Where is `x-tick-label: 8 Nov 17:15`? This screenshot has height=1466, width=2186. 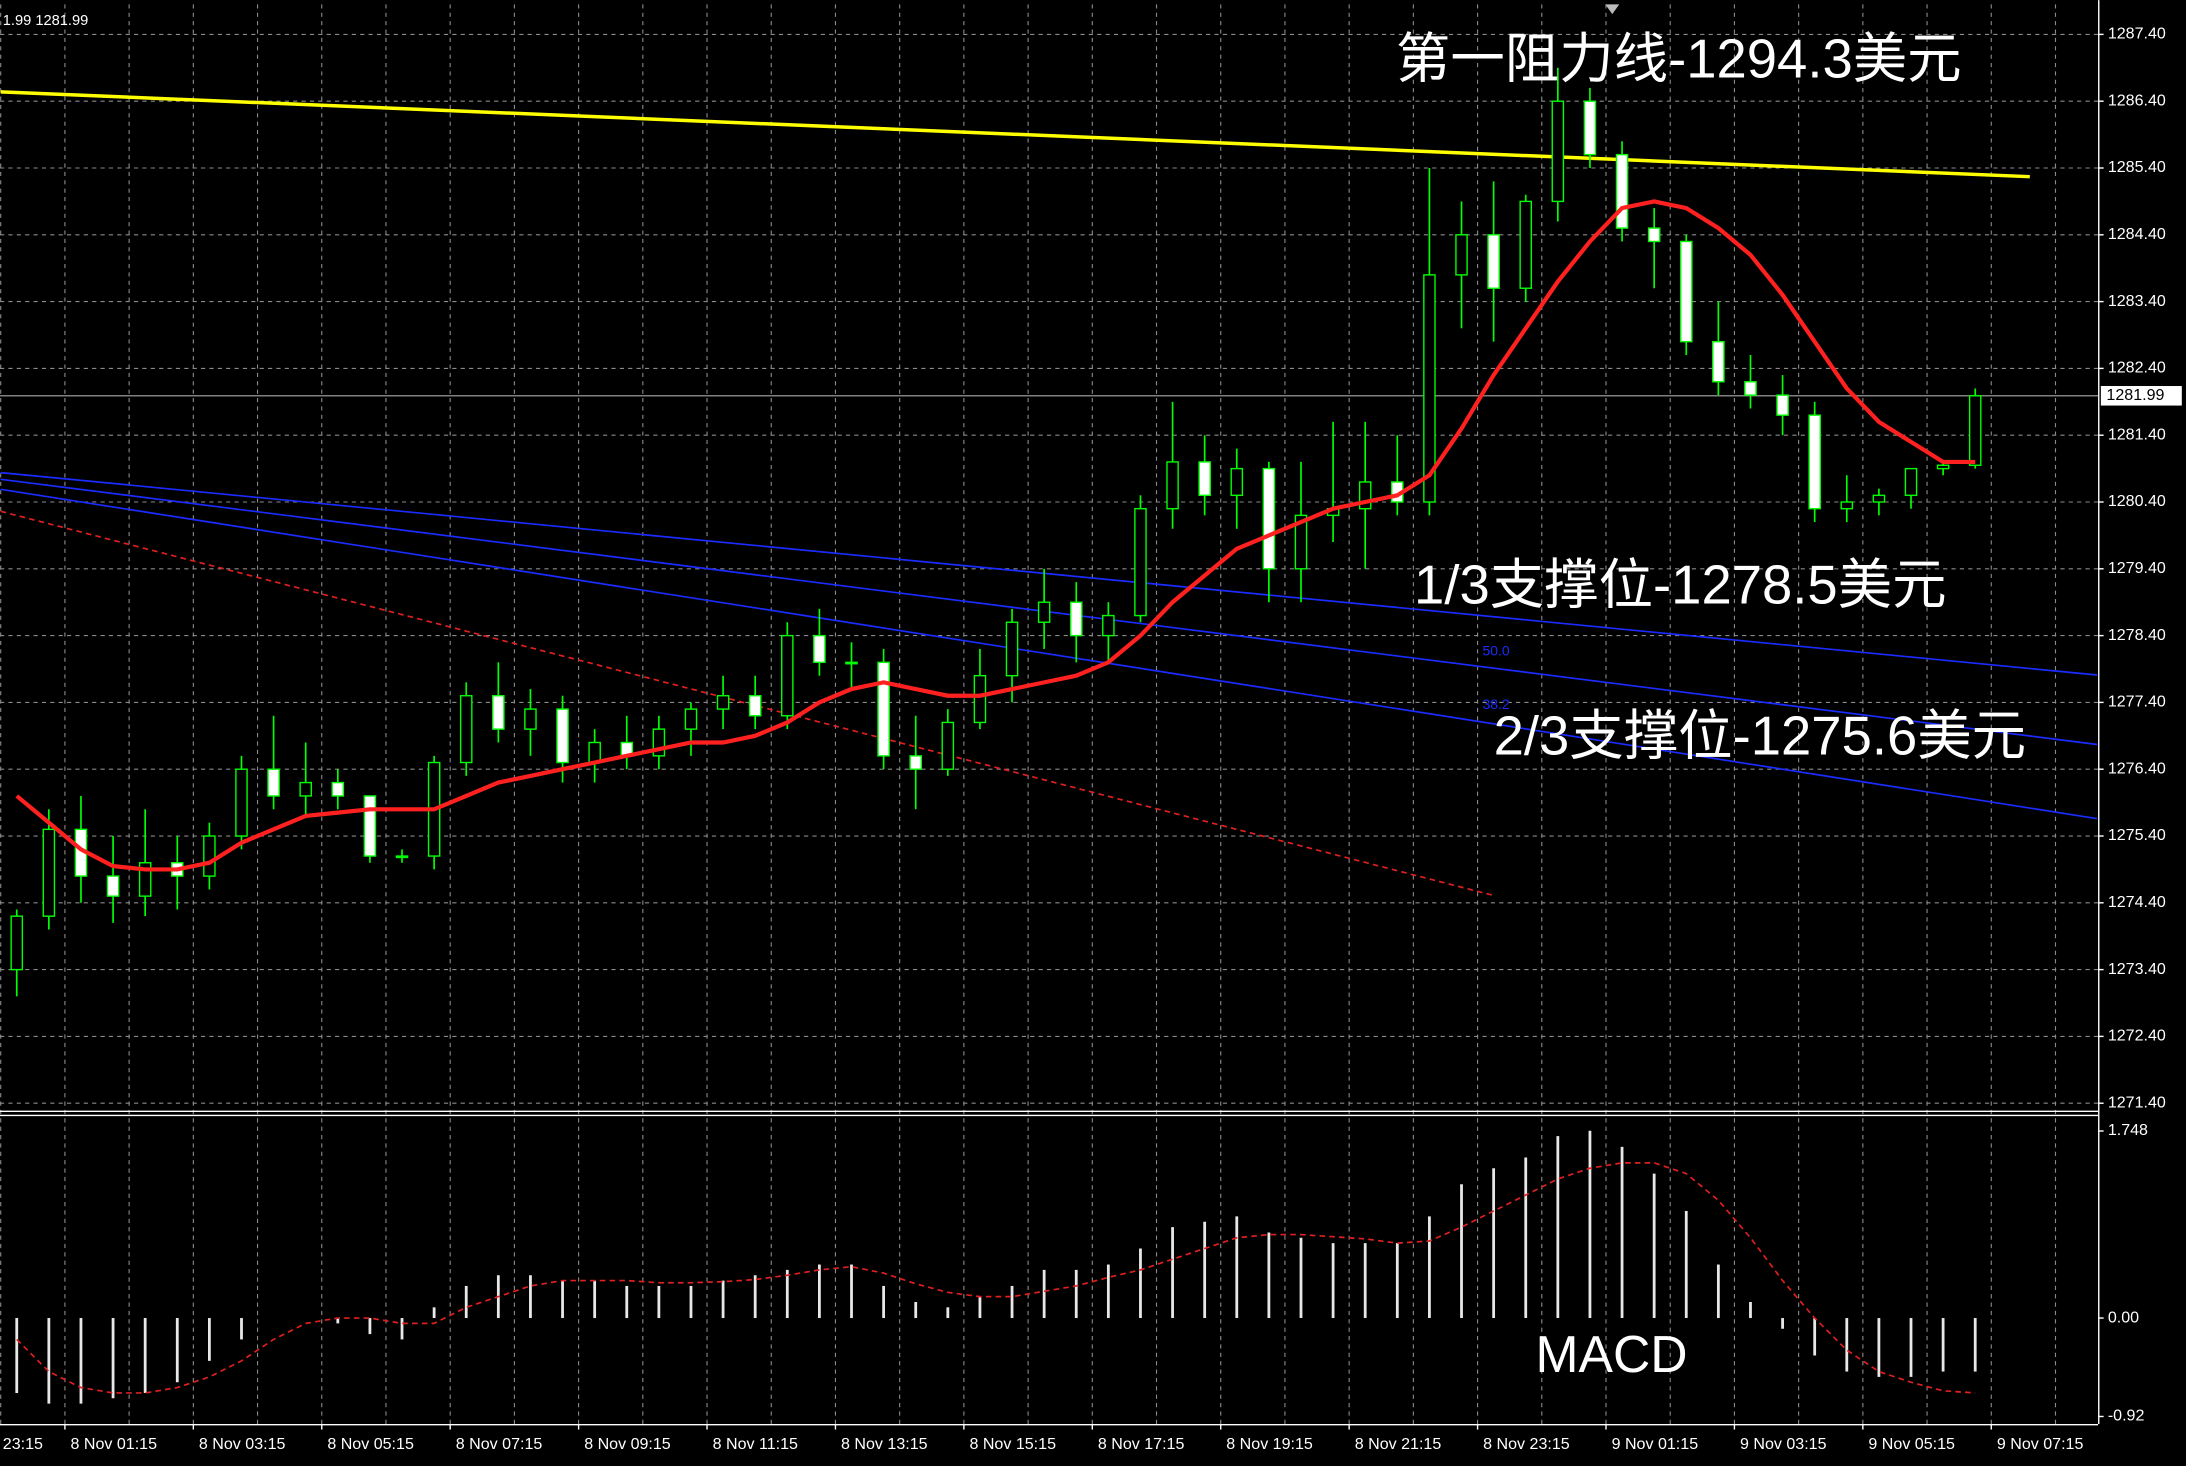
x-tick-label: 8 Nov 17:15 is located at coordinates (1141, 1444).